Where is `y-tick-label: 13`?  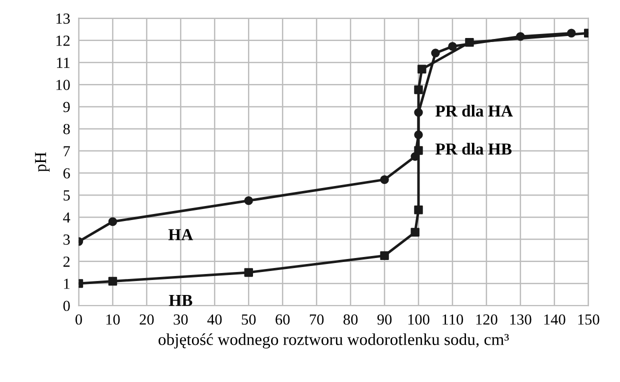
y-tick-label: 13 is located at coordinates (63, 19).